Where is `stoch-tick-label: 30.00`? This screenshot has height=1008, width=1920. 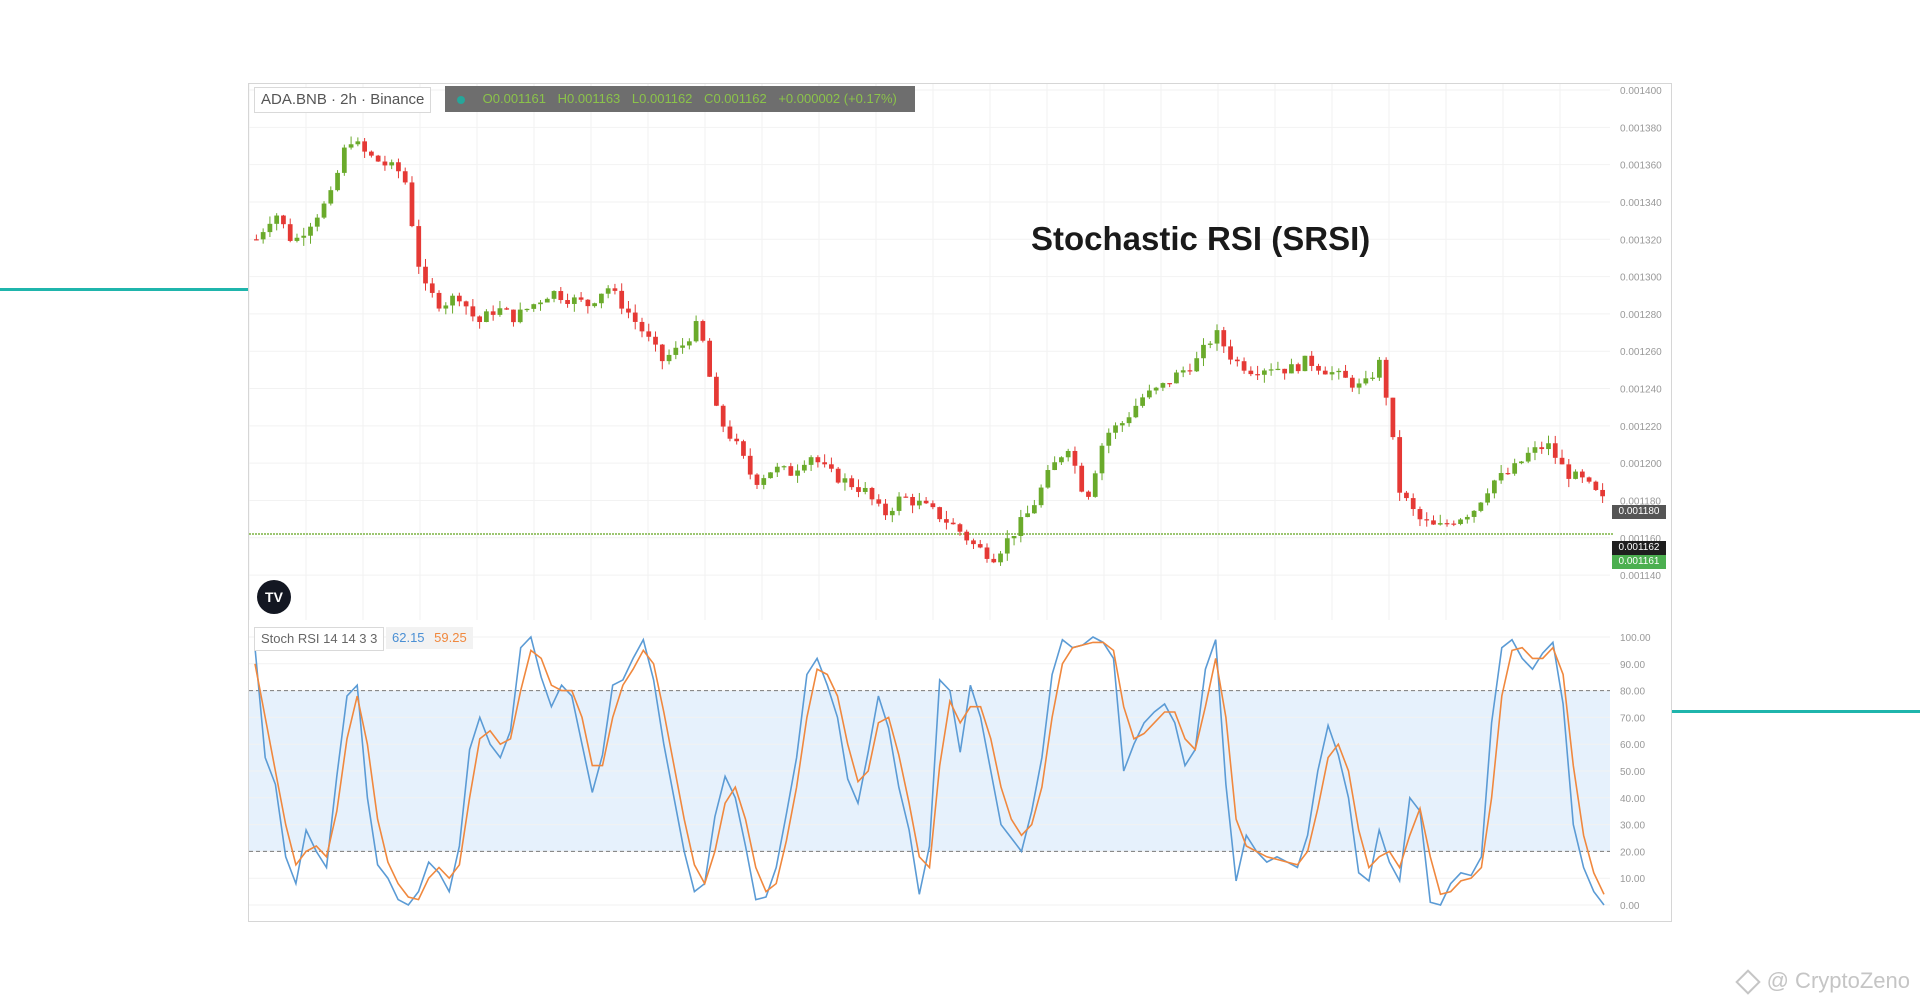 stoch-tick-label: 30.00 is located at coordinates (1632, 826).